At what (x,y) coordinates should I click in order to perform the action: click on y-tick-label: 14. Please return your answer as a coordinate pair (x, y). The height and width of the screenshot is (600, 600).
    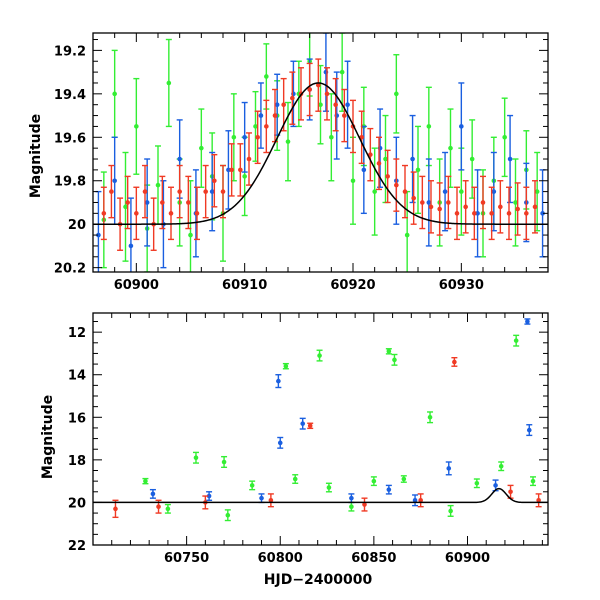
    Looking at the image, I should click on (77, 376).